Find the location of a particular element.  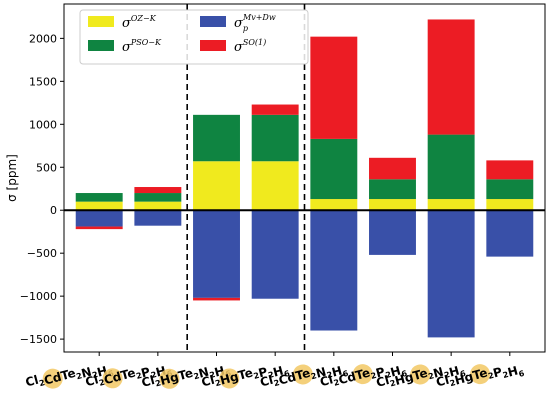

x-tick-label-7: Cl2HgTe2P2H6 is located at coordinates (479, 376).